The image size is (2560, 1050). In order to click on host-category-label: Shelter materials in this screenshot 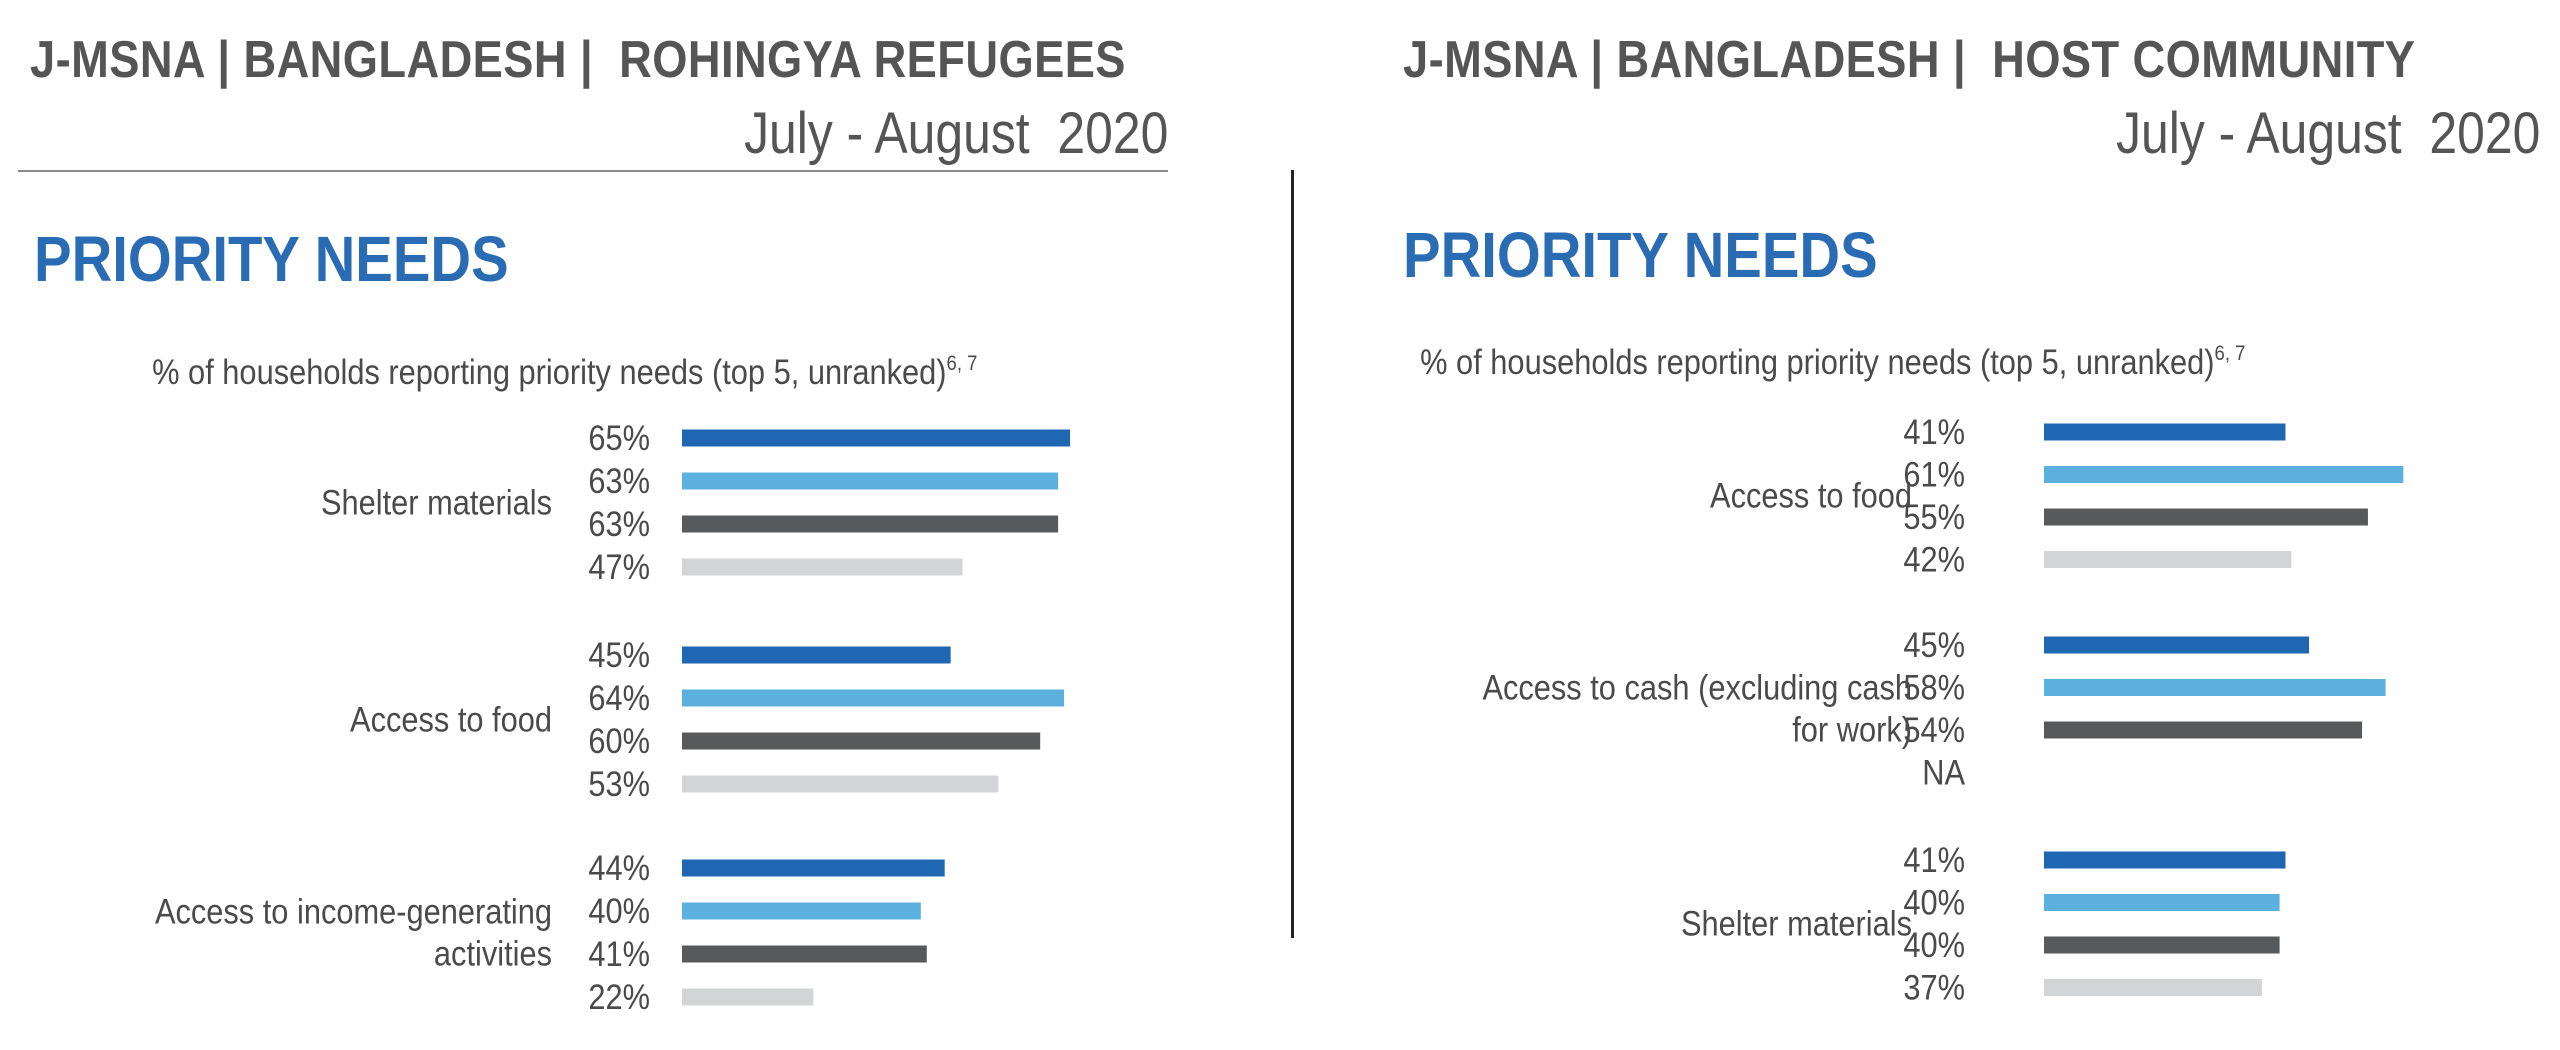, I will do `click(1796, 923)`.